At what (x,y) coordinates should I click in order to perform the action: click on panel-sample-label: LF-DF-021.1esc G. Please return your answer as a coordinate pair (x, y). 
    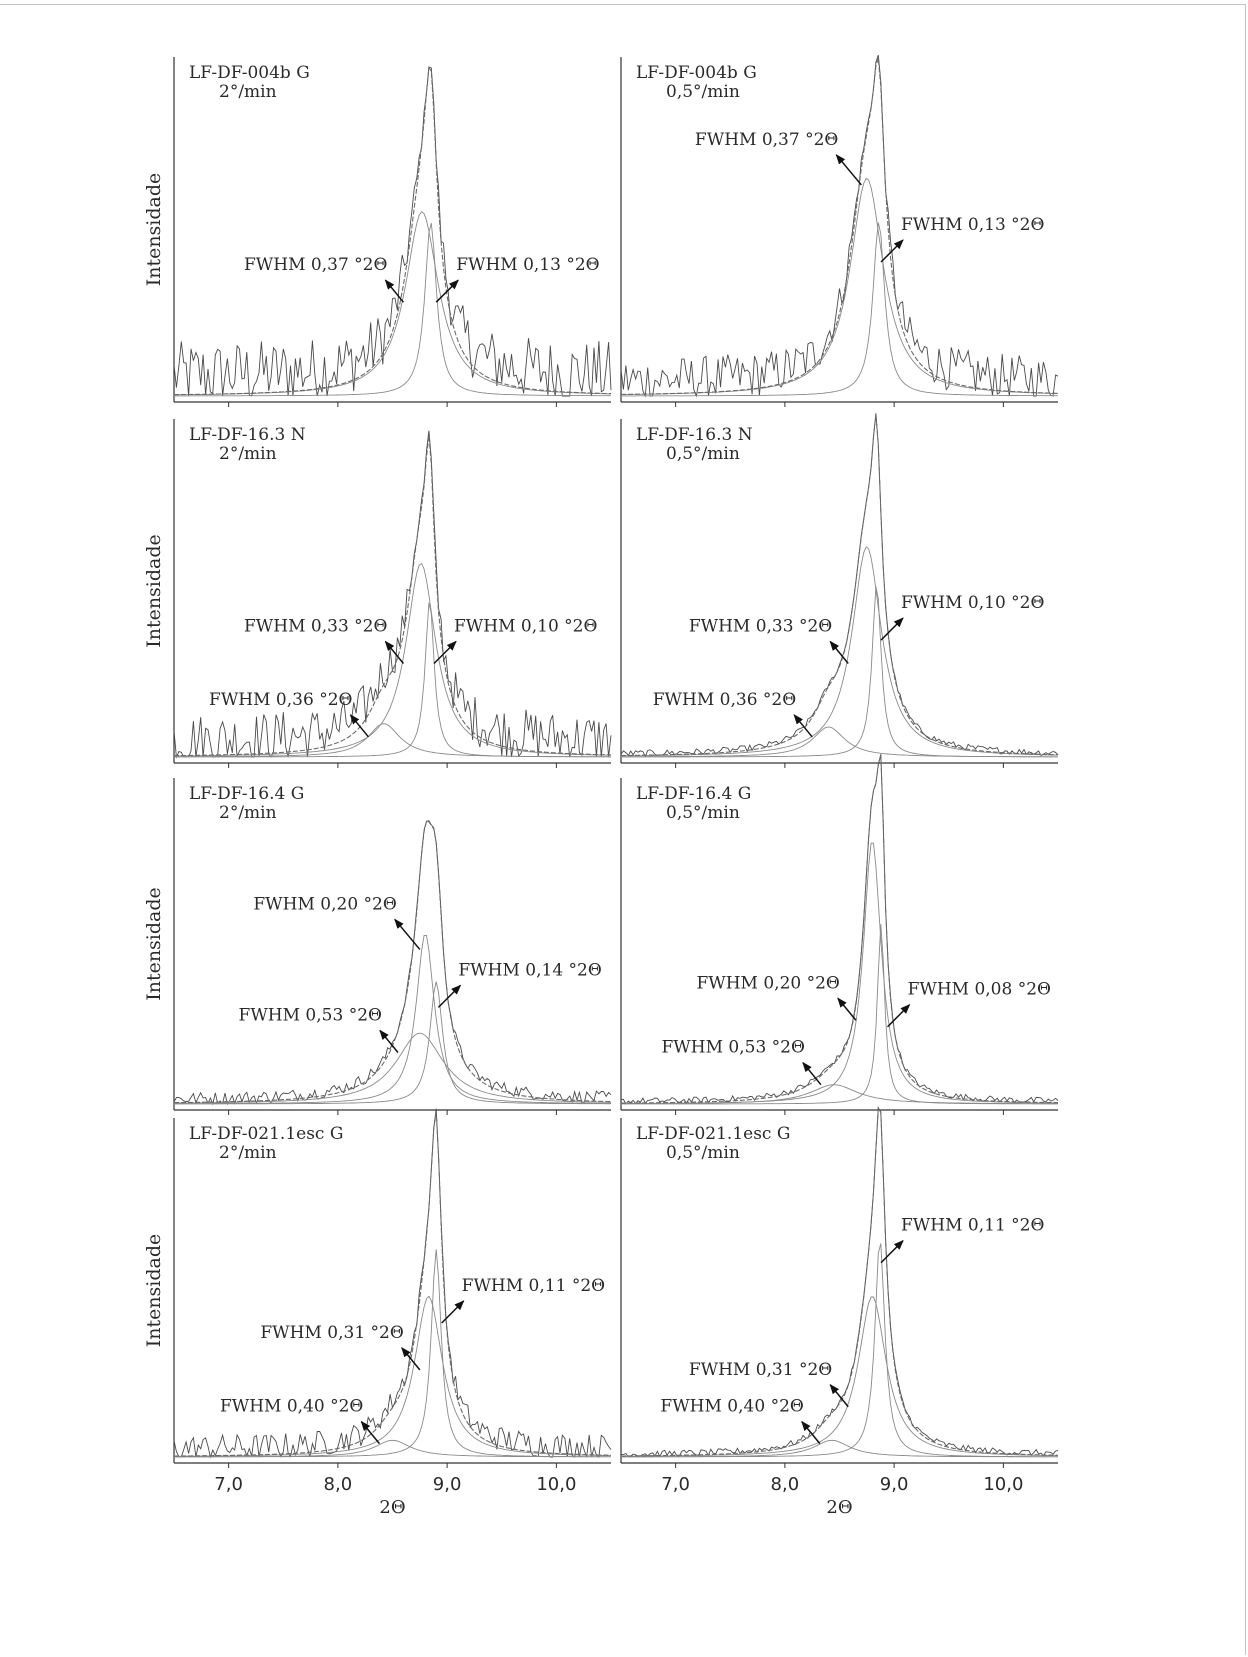
    Looking at the image, I should click on (266, 1134).